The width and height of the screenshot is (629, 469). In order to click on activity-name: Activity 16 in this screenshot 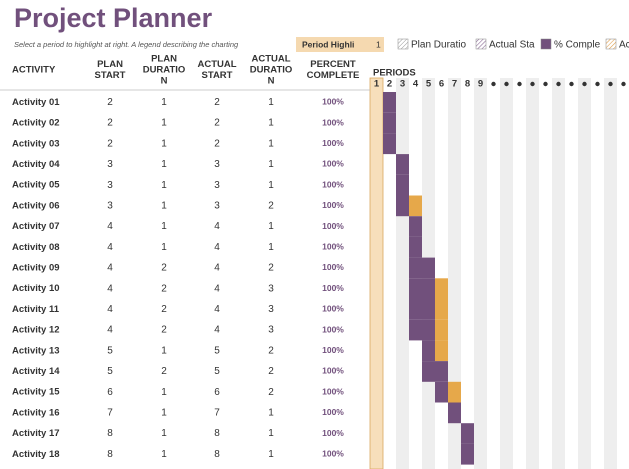, I will do `click(36, 412)`.